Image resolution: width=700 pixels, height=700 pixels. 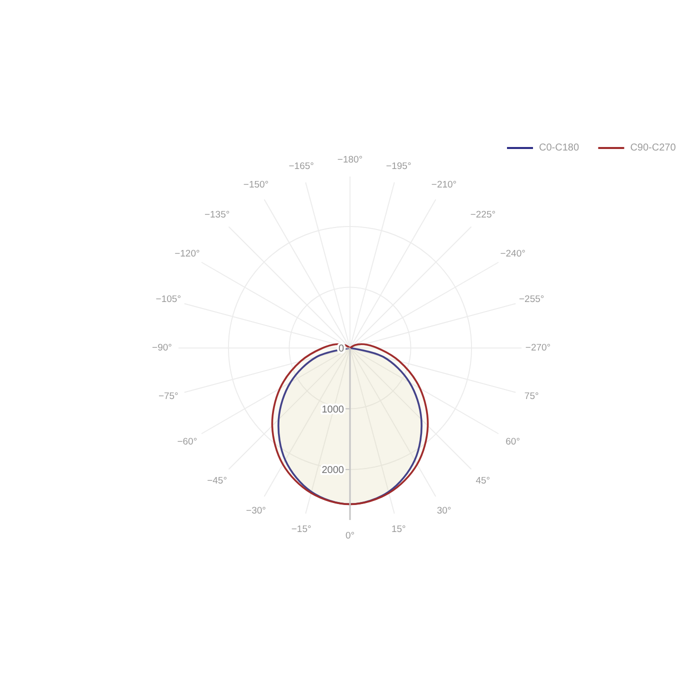 What do you see at coordinates (168, 396) in the screenshot?
I see `spoke-label: −75°` at bounding box center [168, 396].